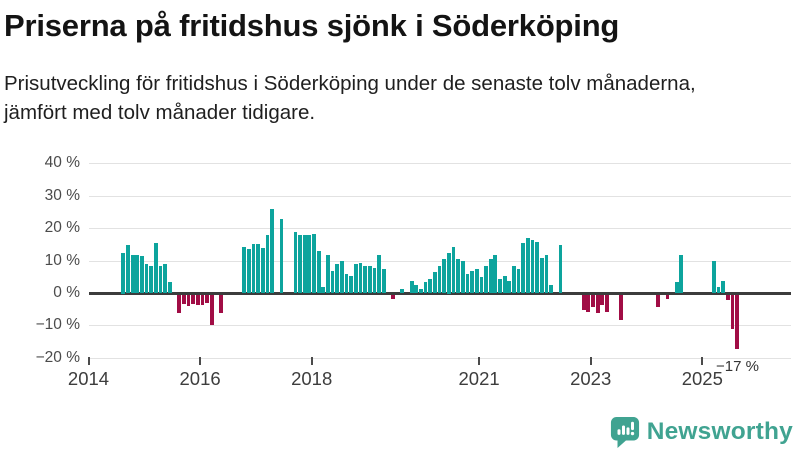  What do you see at coordinates (62, 163) in the screenshot?
I see `y-axis-label: 40 %` at bounding box center [62, 163].